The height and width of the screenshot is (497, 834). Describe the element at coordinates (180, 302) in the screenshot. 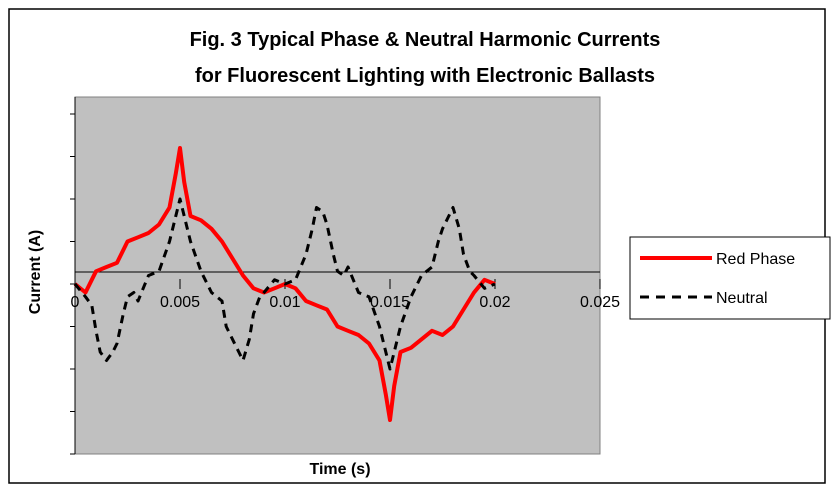

I see `x-tick-label: 0.005` at that location.